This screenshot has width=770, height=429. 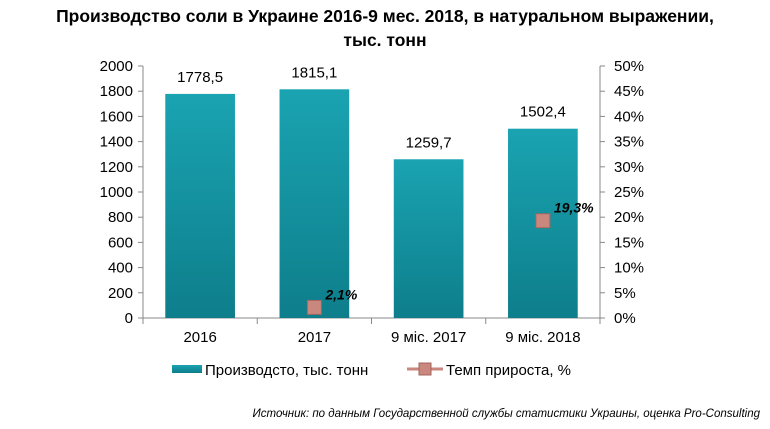 What do you see at coordinates (542, 337) in the screenshot?
I see `x-tick-label: 9 міс. 2018` at bounding box center [542, 337].